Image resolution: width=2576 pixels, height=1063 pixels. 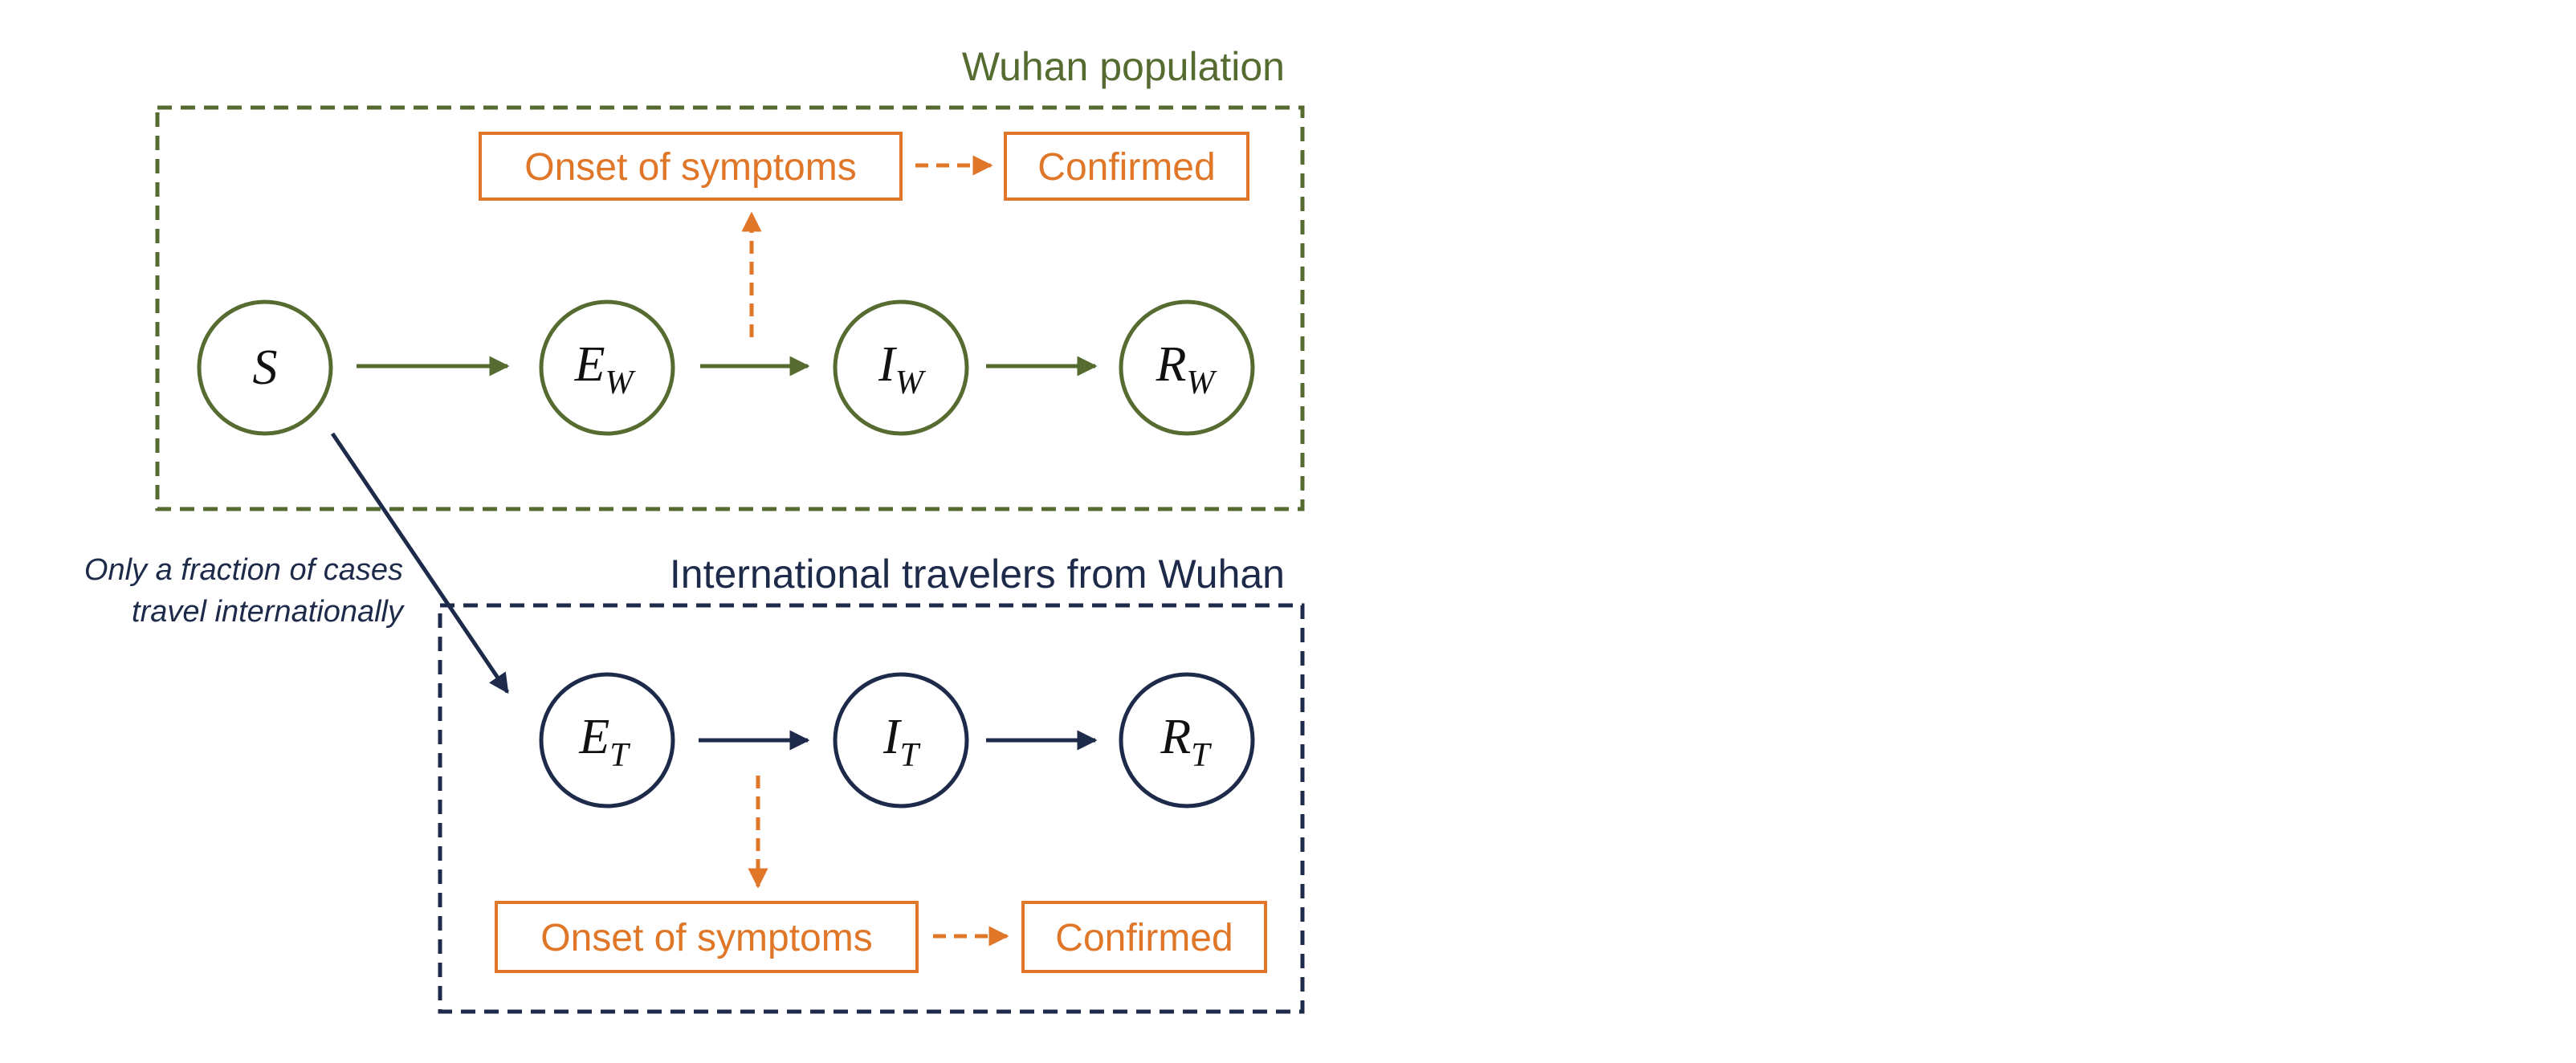 I want to click on node-exposed-wuhan-subscript: W, so click(x=620, y=383).